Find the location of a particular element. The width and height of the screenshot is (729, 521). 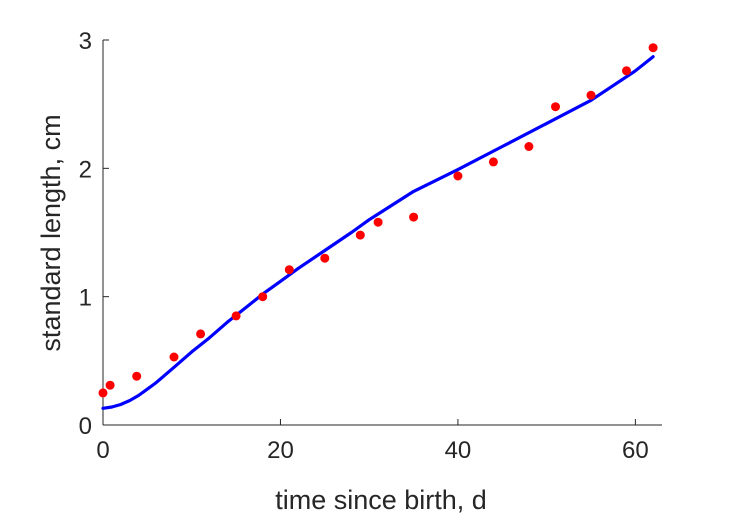

x-tick-label: 60 is located at coordinates (635, 450).